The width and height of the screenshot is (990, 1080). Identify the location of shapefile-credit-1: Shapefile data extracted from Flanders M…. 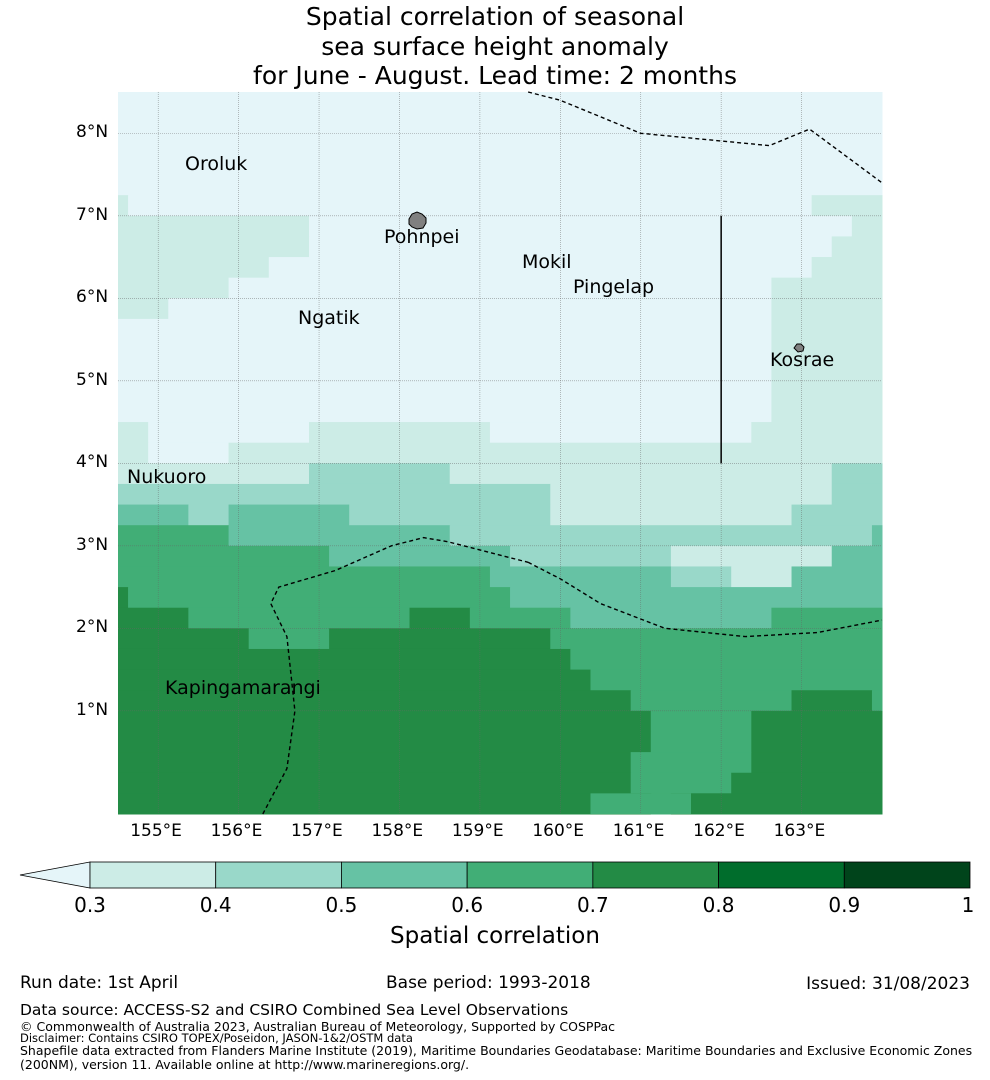
(496, 1050).